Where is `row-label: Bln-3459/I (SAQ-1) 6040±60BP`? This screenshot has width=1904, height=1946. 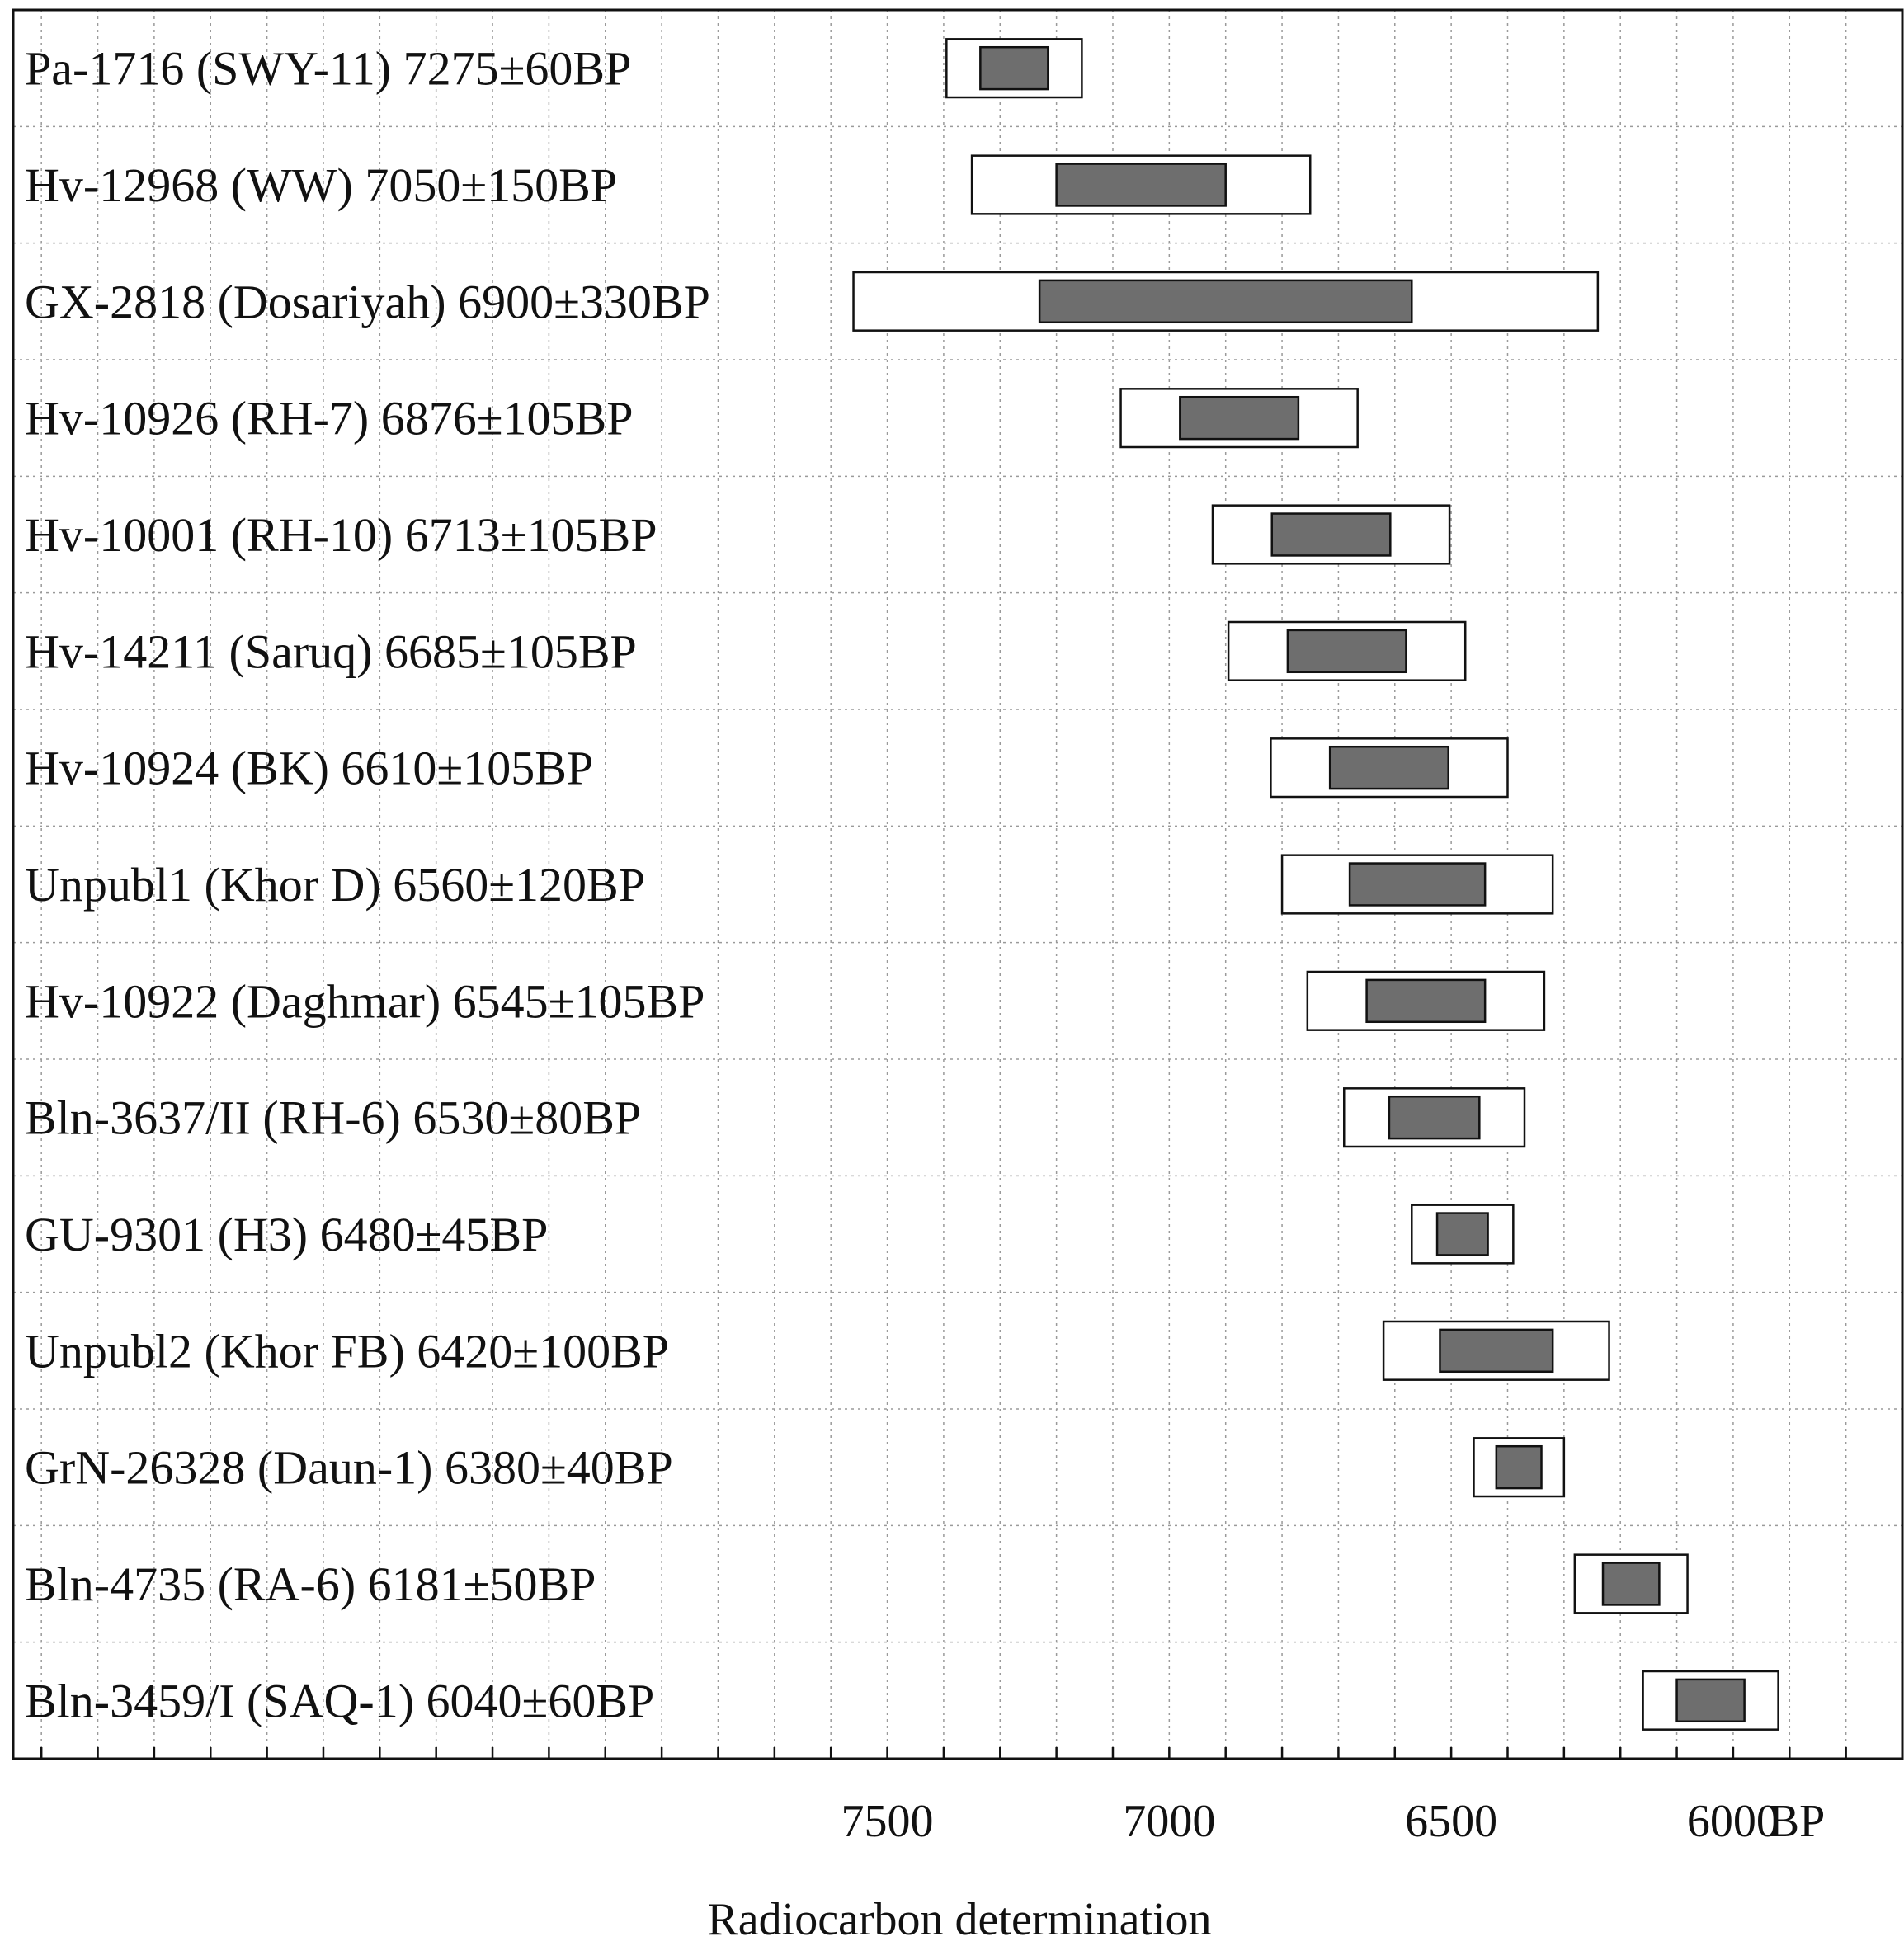 row-label: Bln-3459/I (SAQ-1) 6040±60BP is located at coordinates (339, 1700).